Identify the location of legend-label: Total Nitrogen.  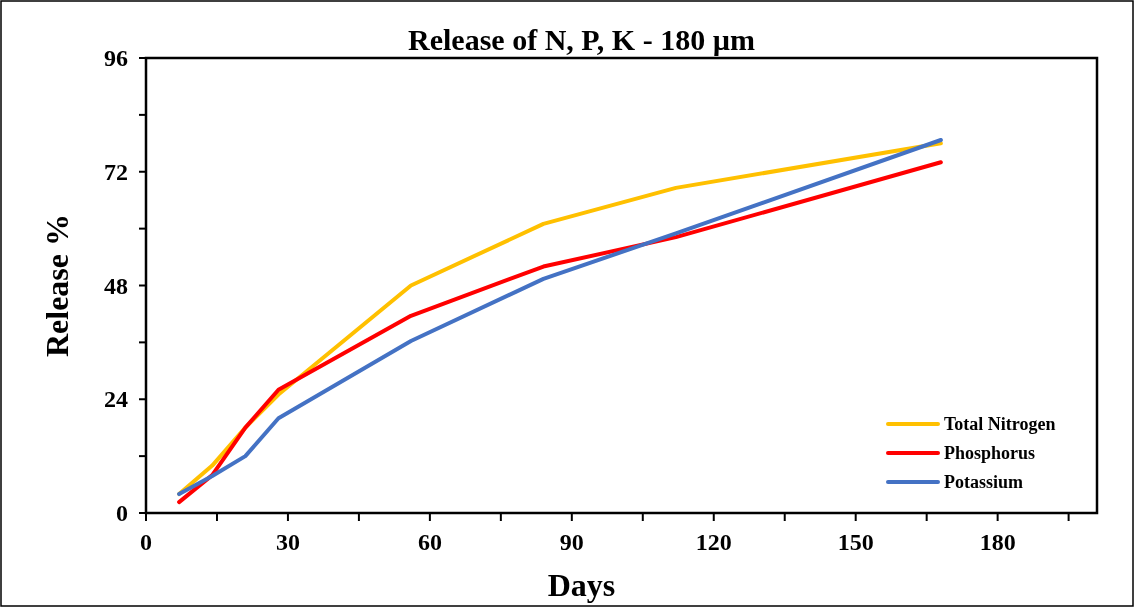
(1000, 424).